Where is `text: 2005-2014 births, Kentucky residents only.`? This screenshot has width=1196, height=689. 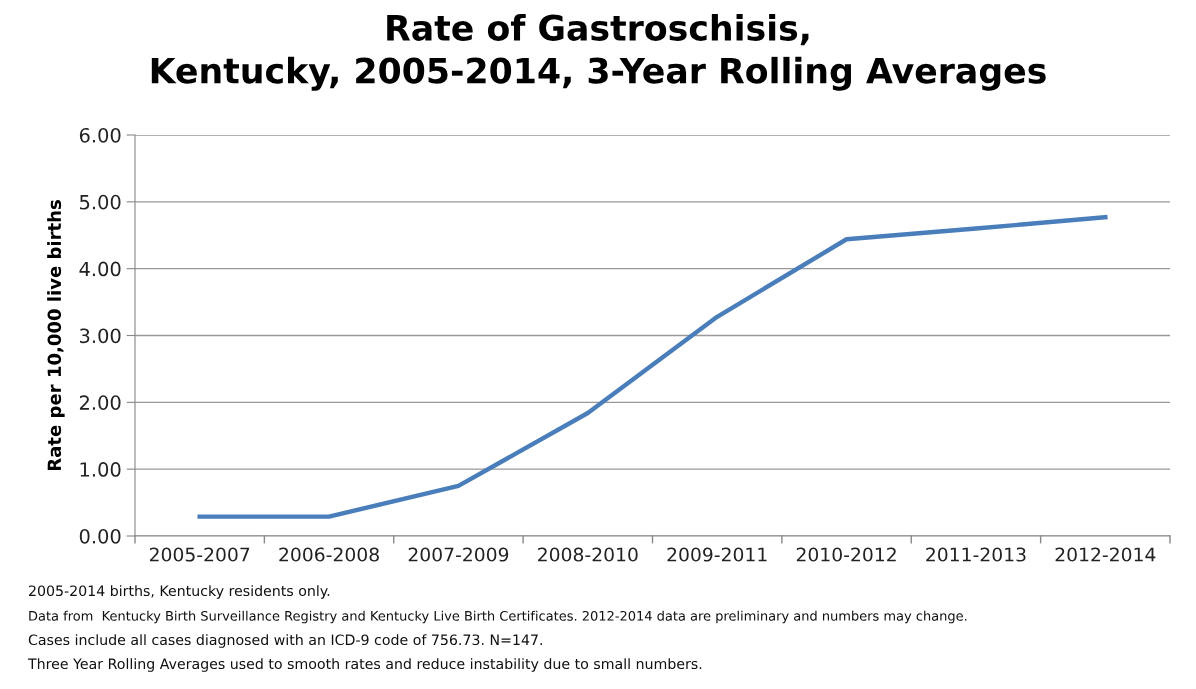 text: 2005-2014 births, Kentucky residents only. is located at coordinates (179, 592).